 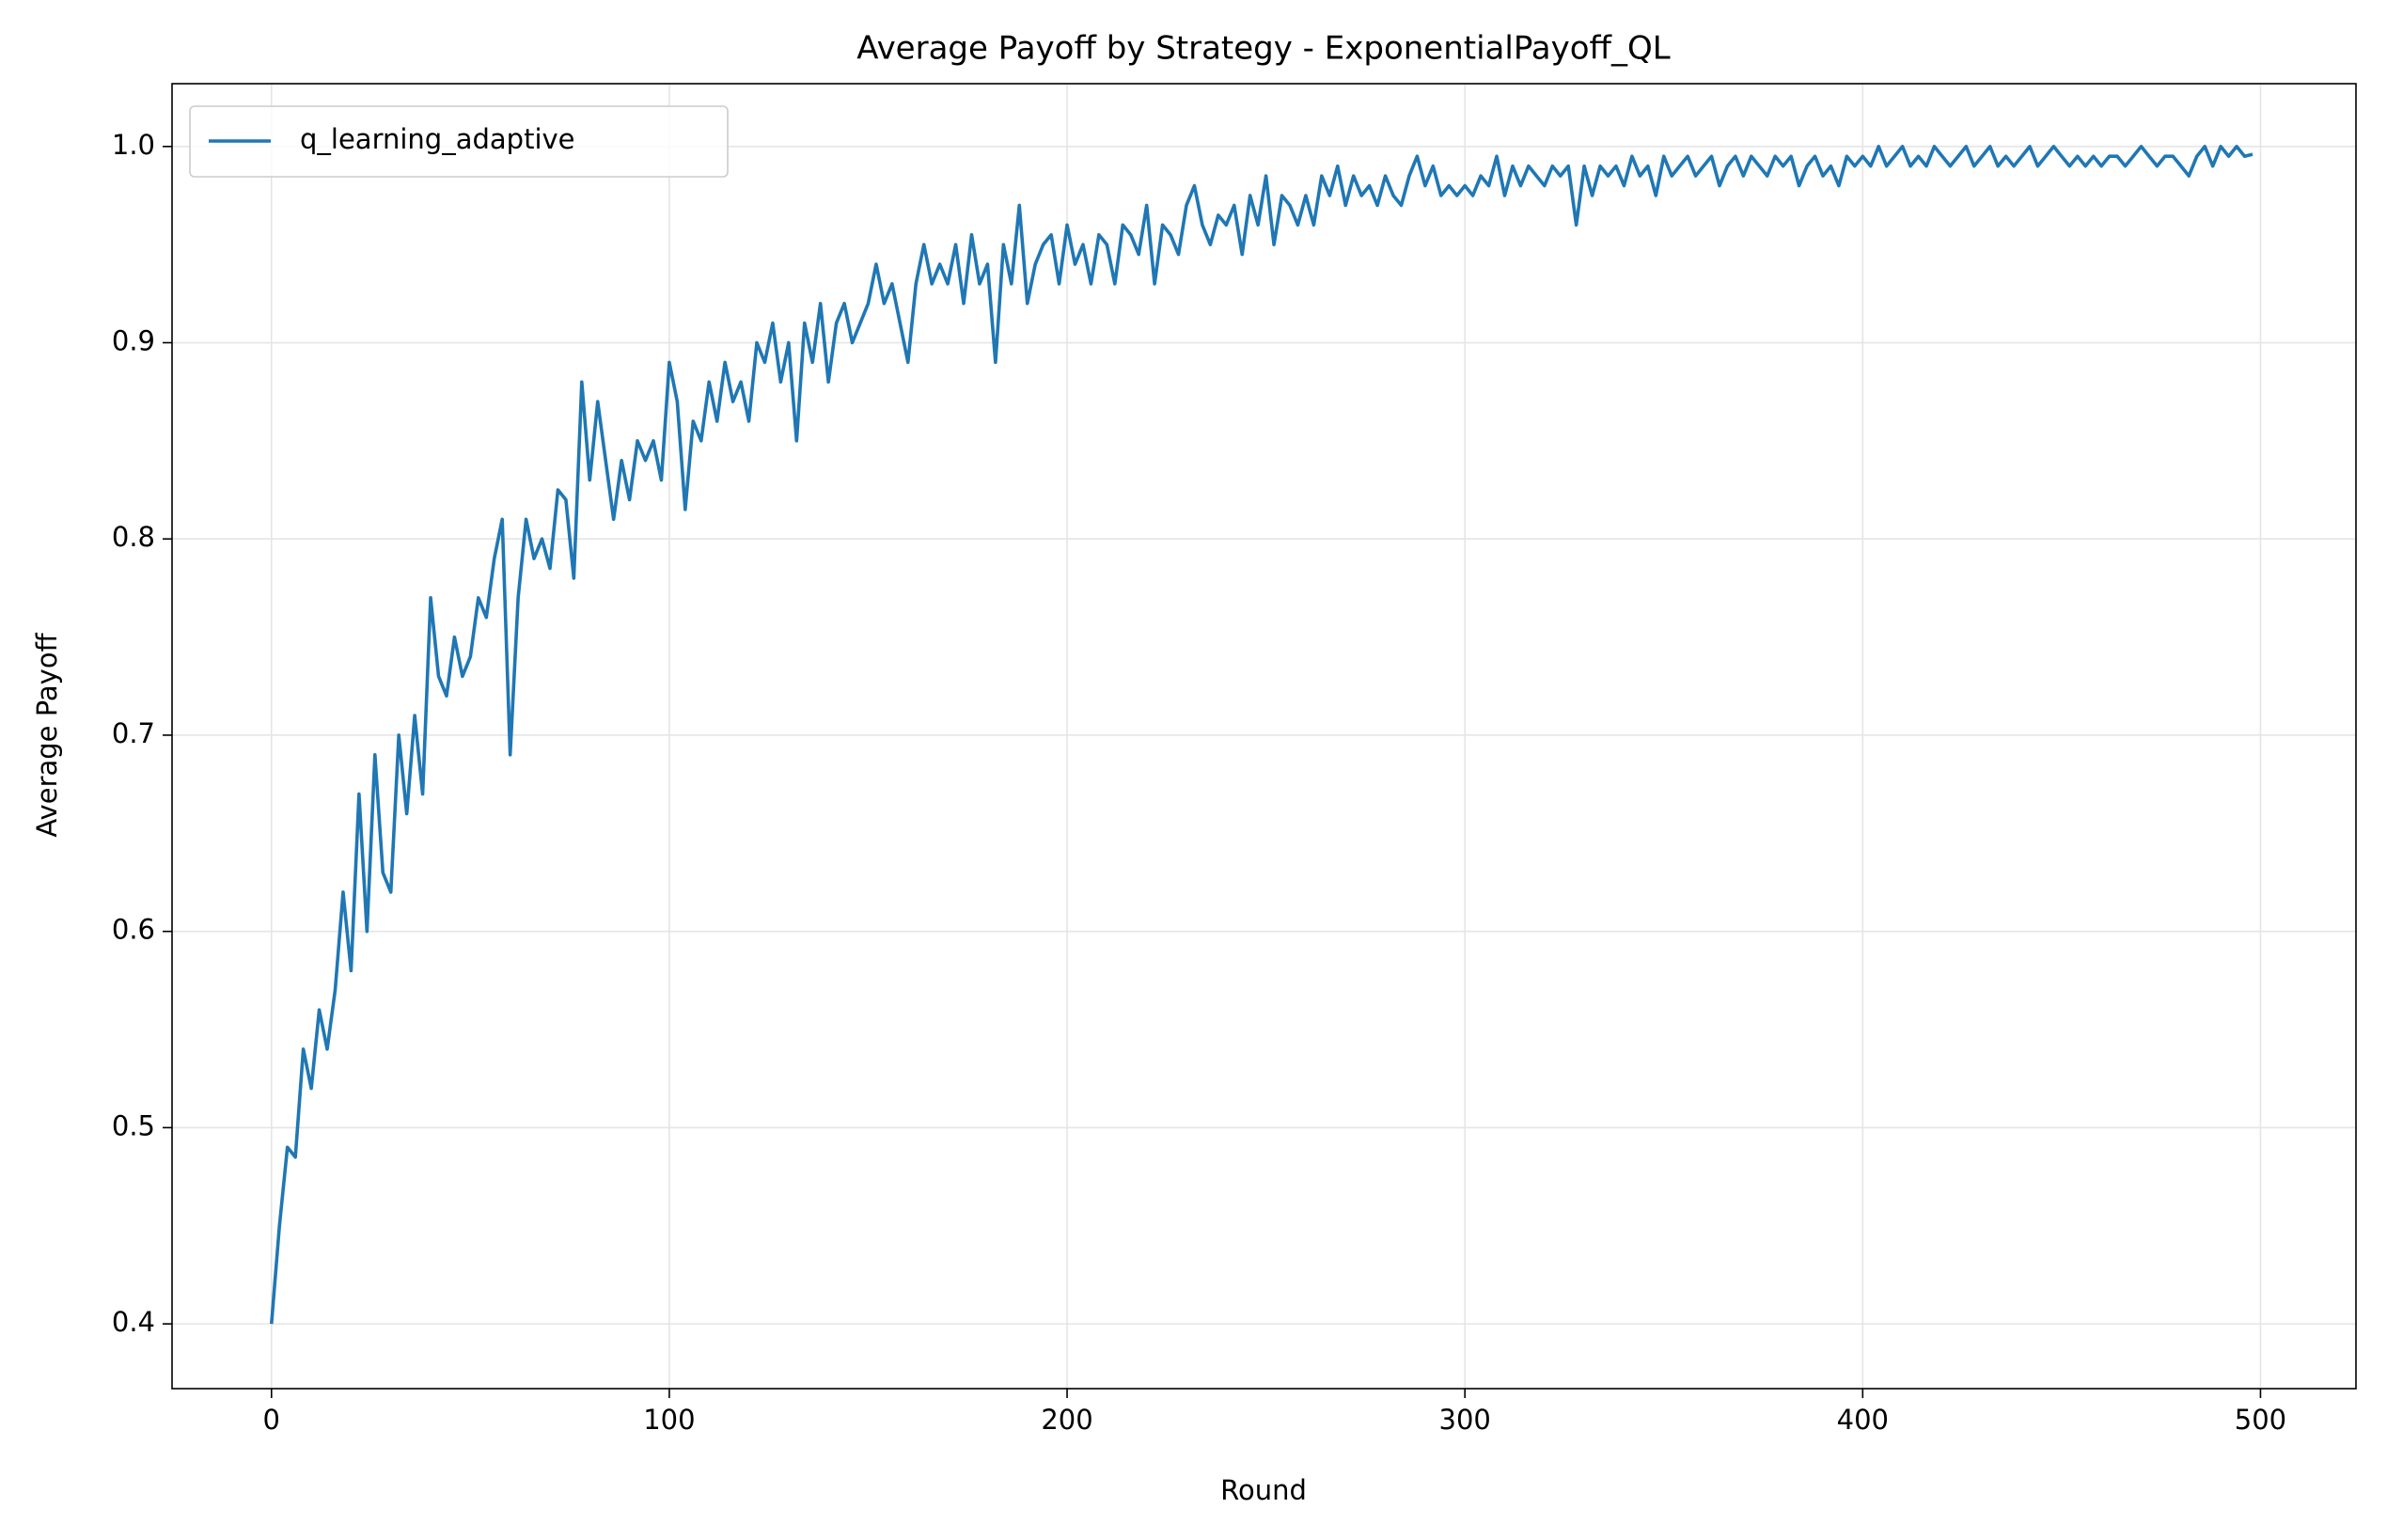 I want to click on y-tick-label: 0.7, so click(x=133, y=733).